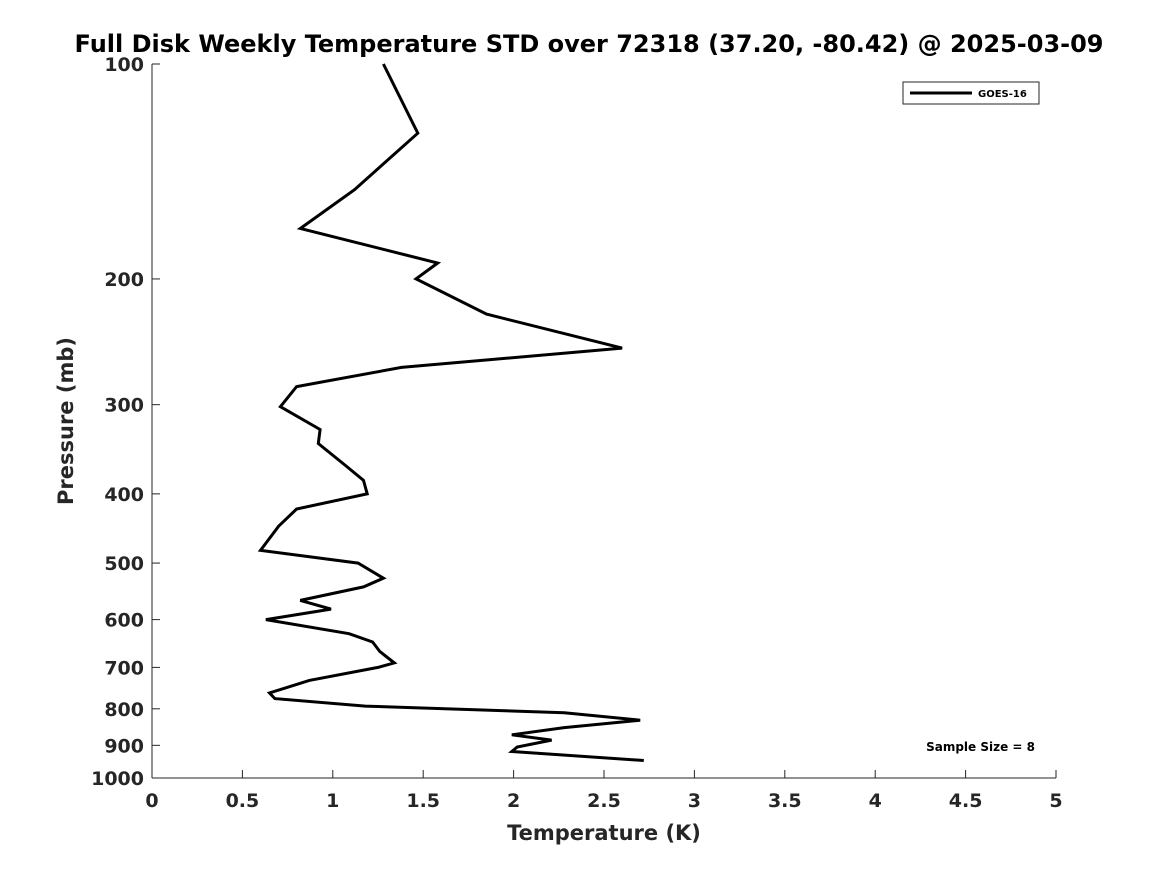 The height and width of the screenshot is (875, 1167). What do you see at coordinates (332, 801) in the screenshot?
I see `x-tick-label: 1` at bounding box center [332, 801].